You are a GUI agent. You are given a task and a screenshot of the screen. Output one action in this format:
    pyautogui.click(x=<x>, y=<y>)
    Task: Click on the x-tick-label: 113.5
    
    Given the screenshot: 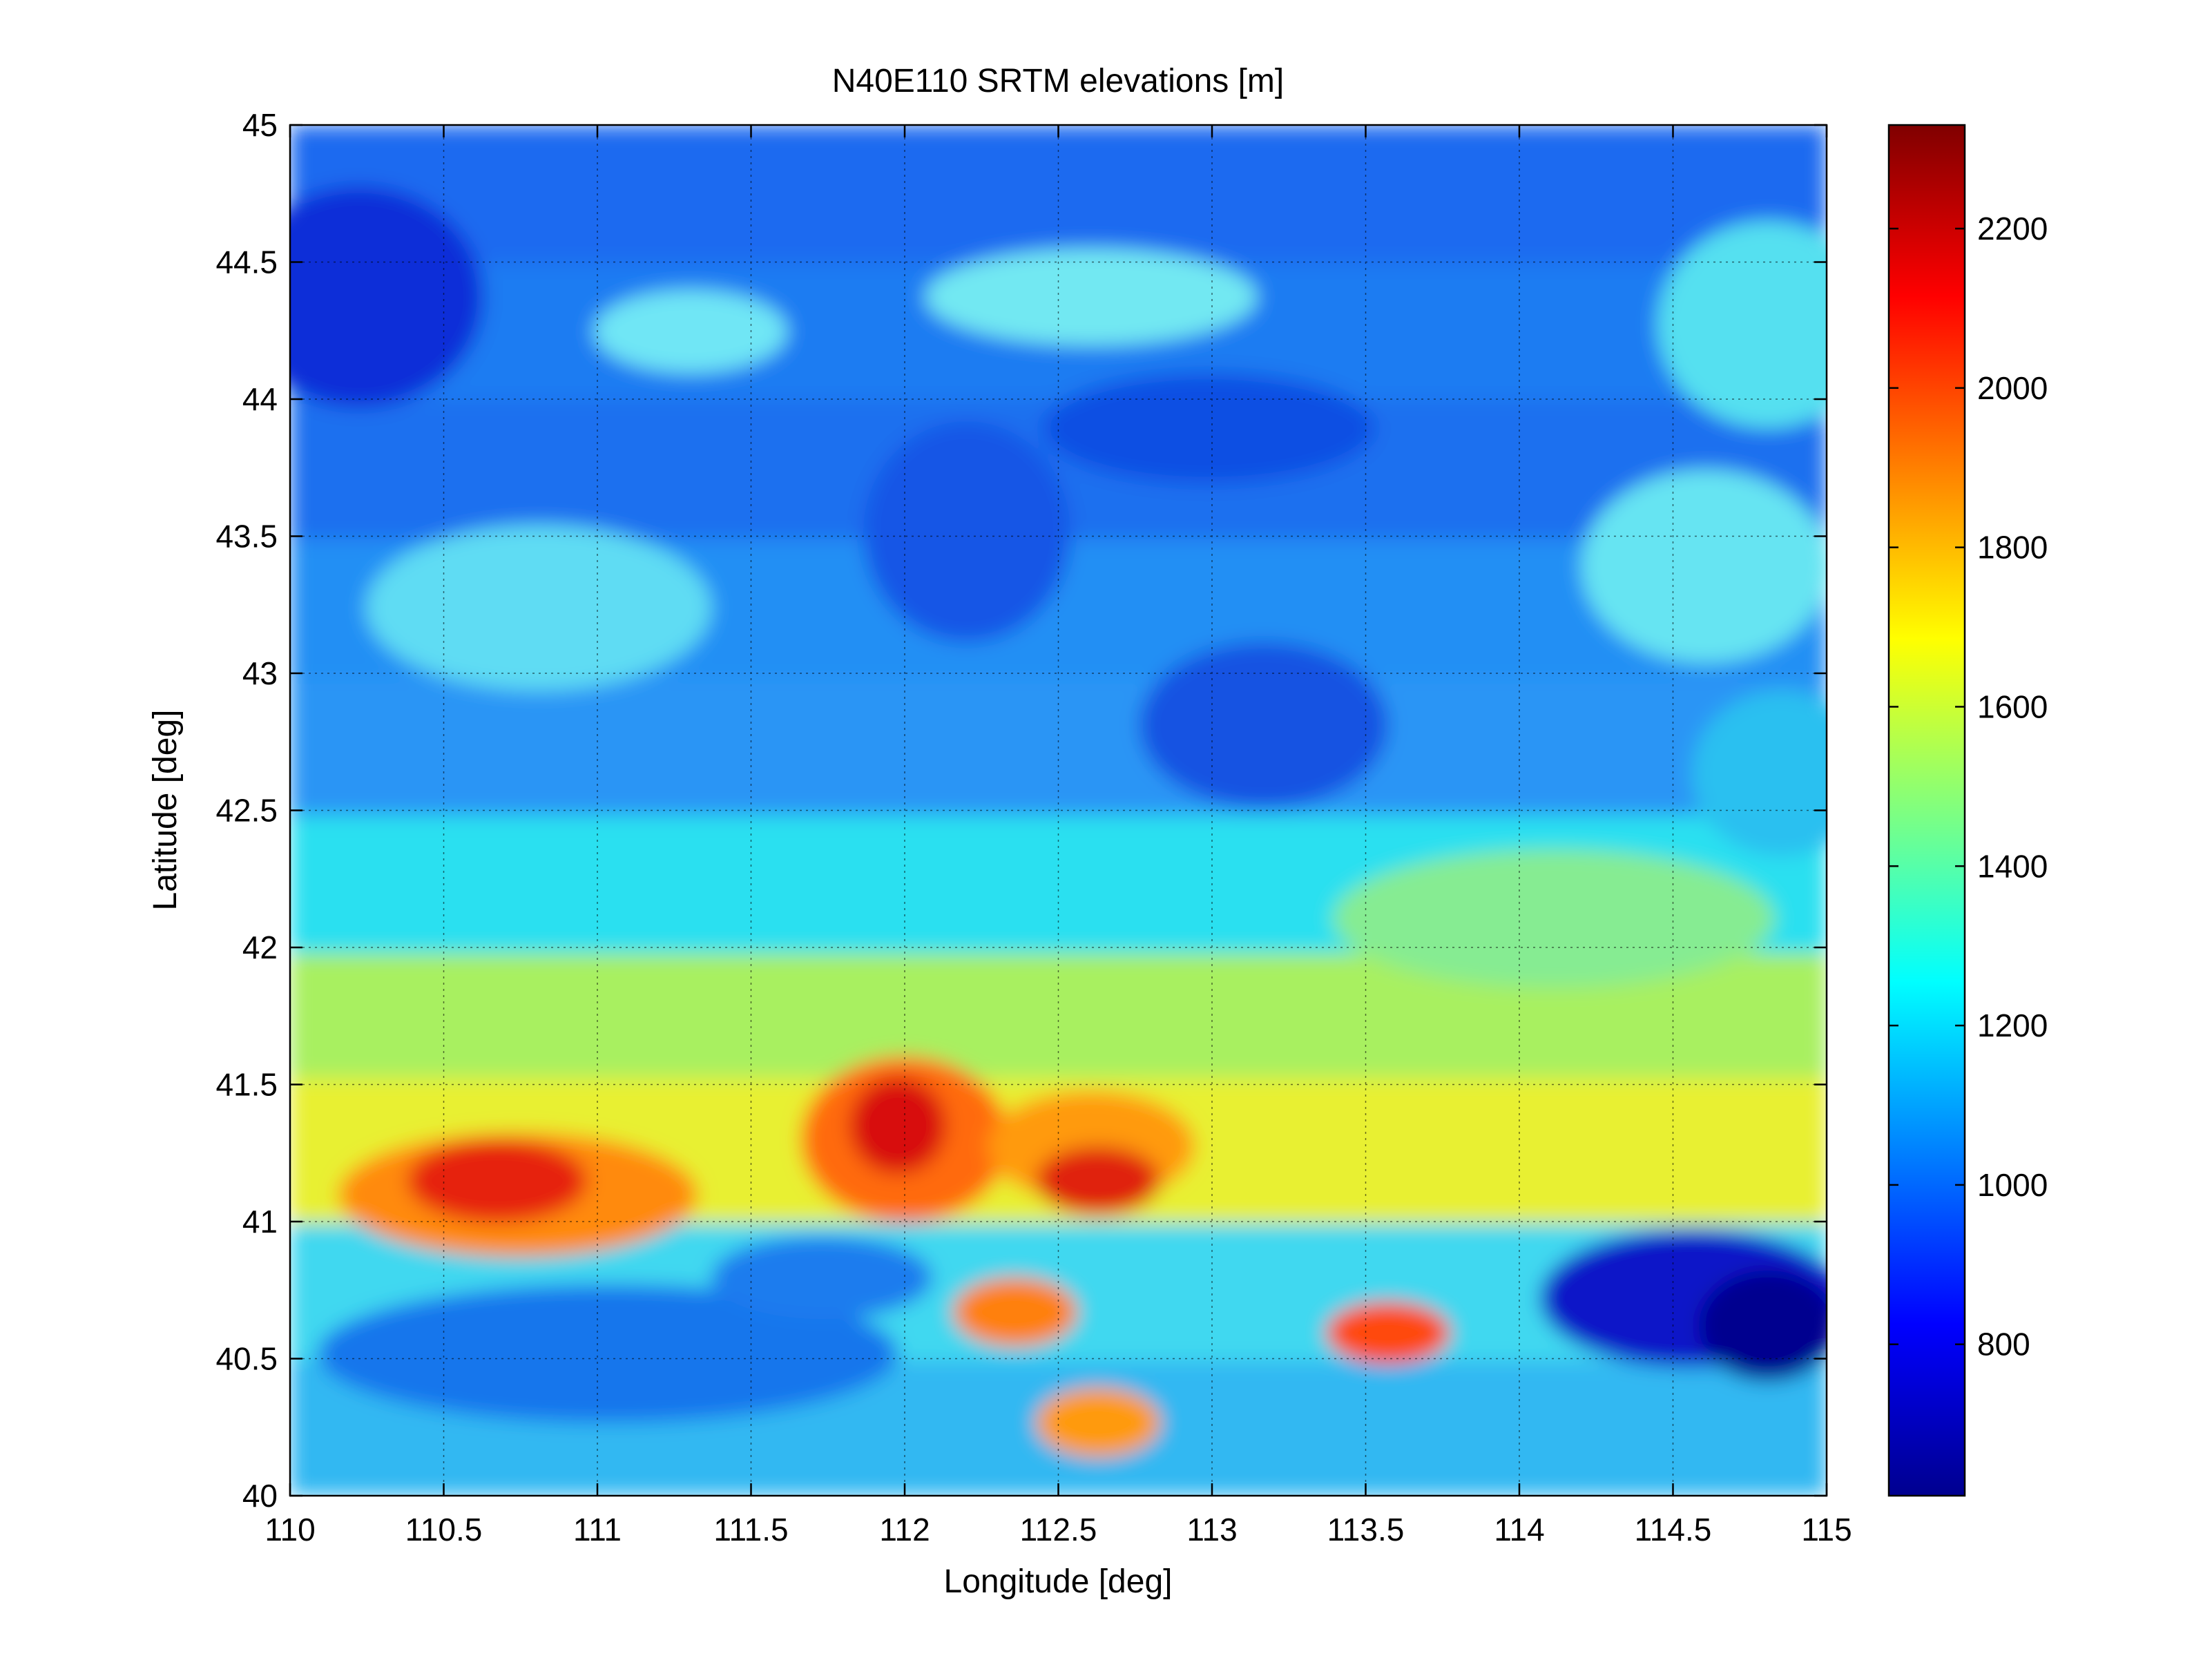 What is the action you would take?
    pyautogui.click(x=1366, y=1530)
    